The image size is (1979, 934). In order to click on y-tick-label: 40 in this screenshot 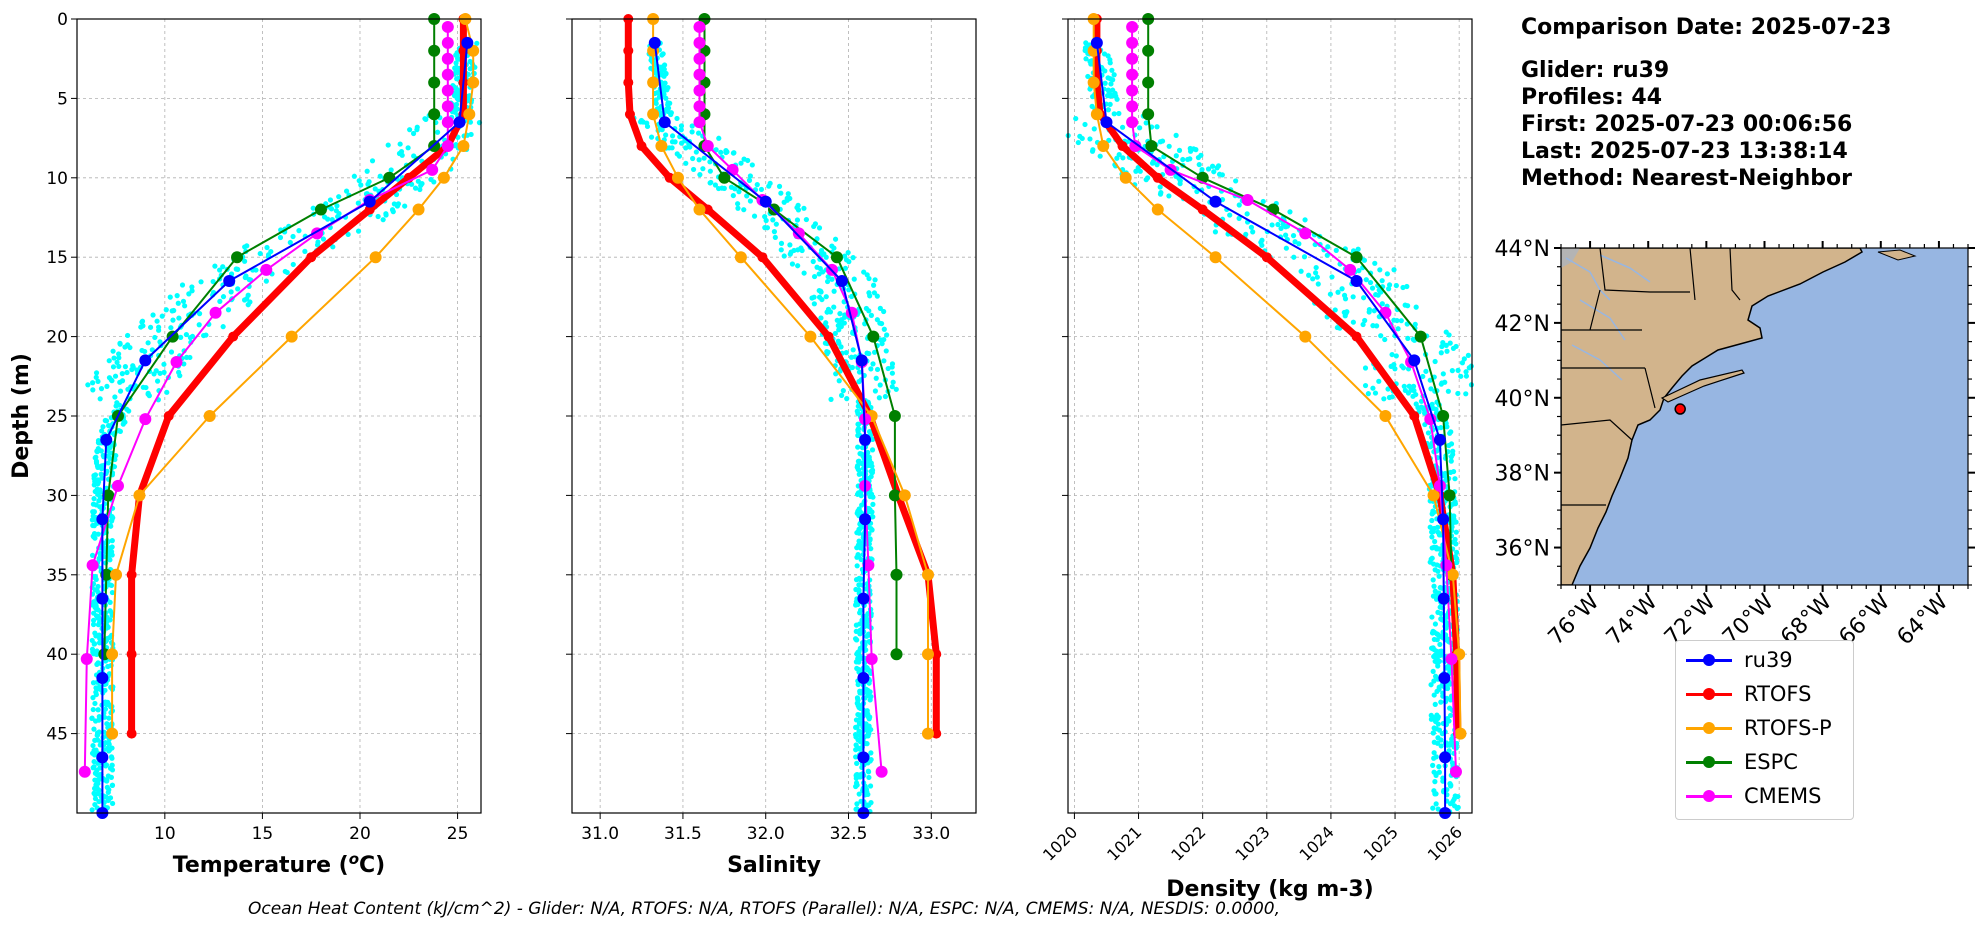, I will do `click(57, 655)`.